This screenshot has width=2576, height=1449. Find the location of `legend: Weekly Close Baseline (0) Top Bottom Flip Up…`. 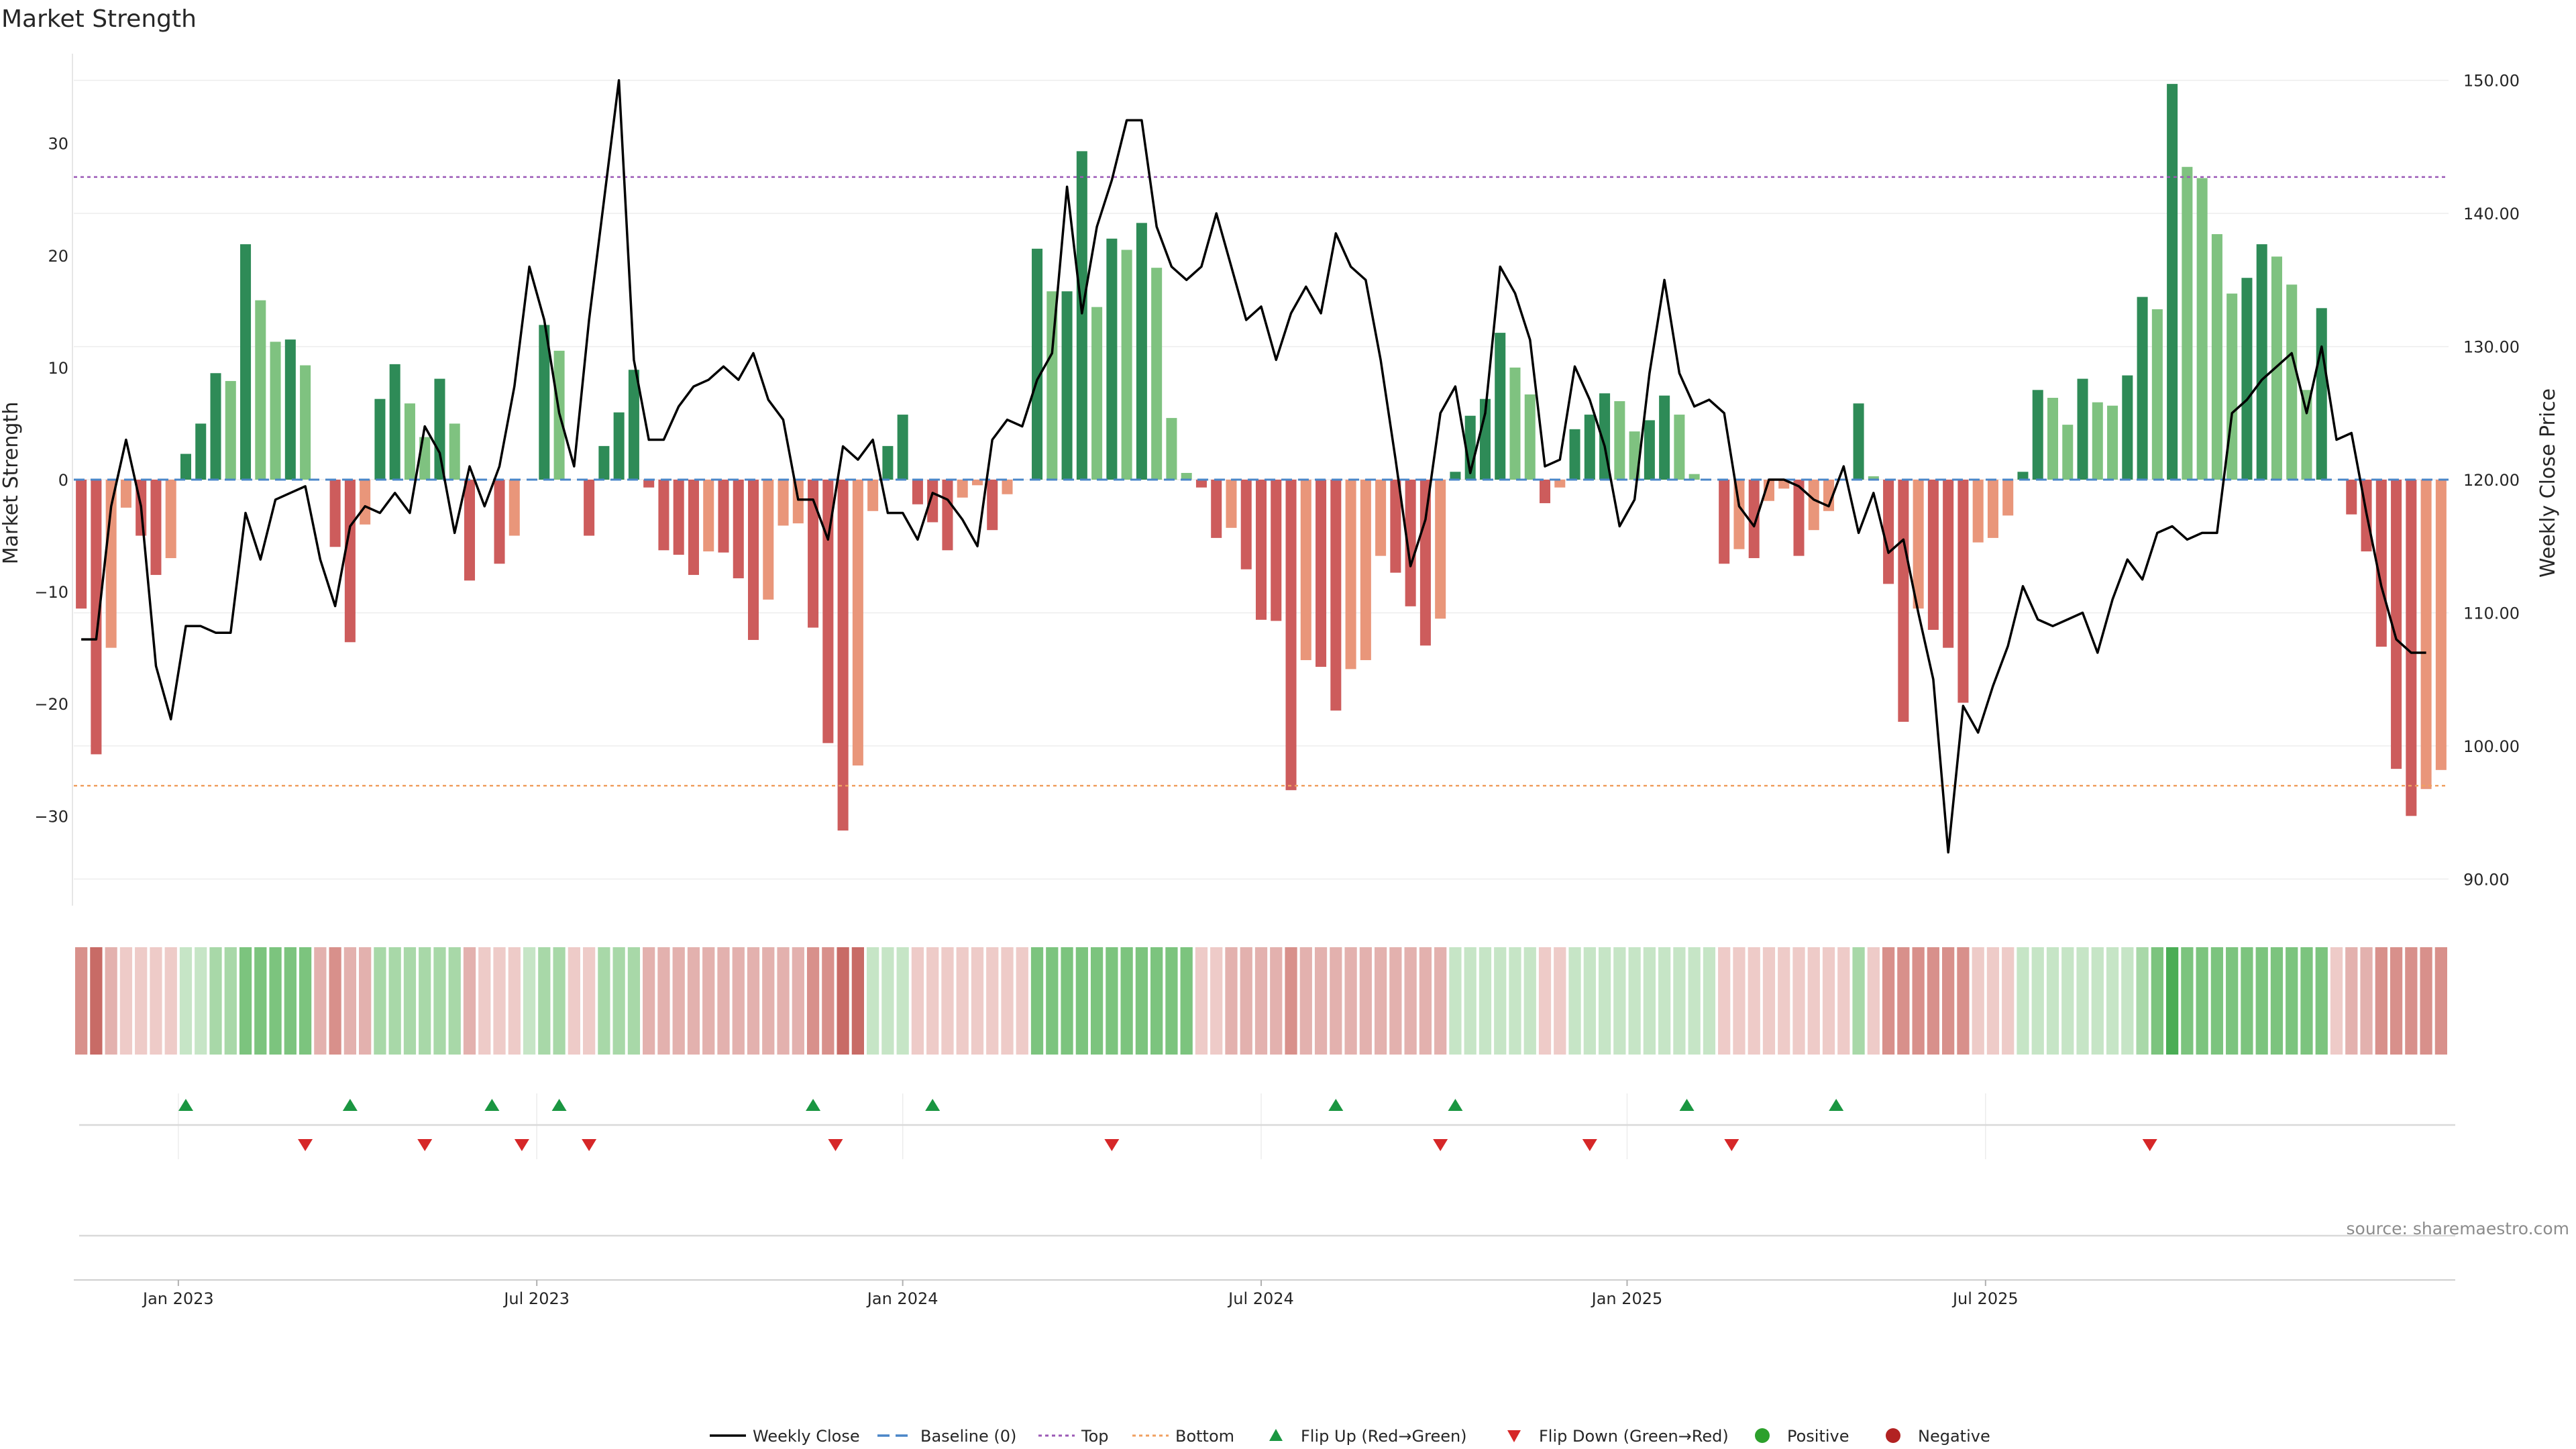

legend: Weekly Close Baseline (0) Top Bottom Flip Up… is located at coordinates (1350, 1436).